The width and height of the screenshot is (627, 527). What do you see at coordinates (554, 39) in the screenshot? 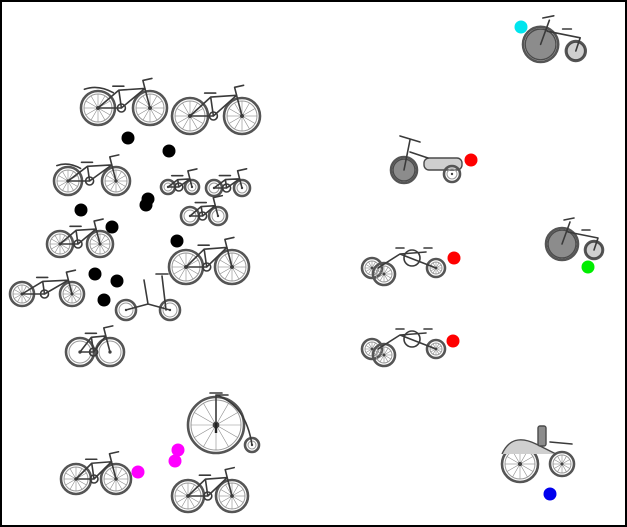
I see `tricycle-top-right` at bounding box center [554, 39].